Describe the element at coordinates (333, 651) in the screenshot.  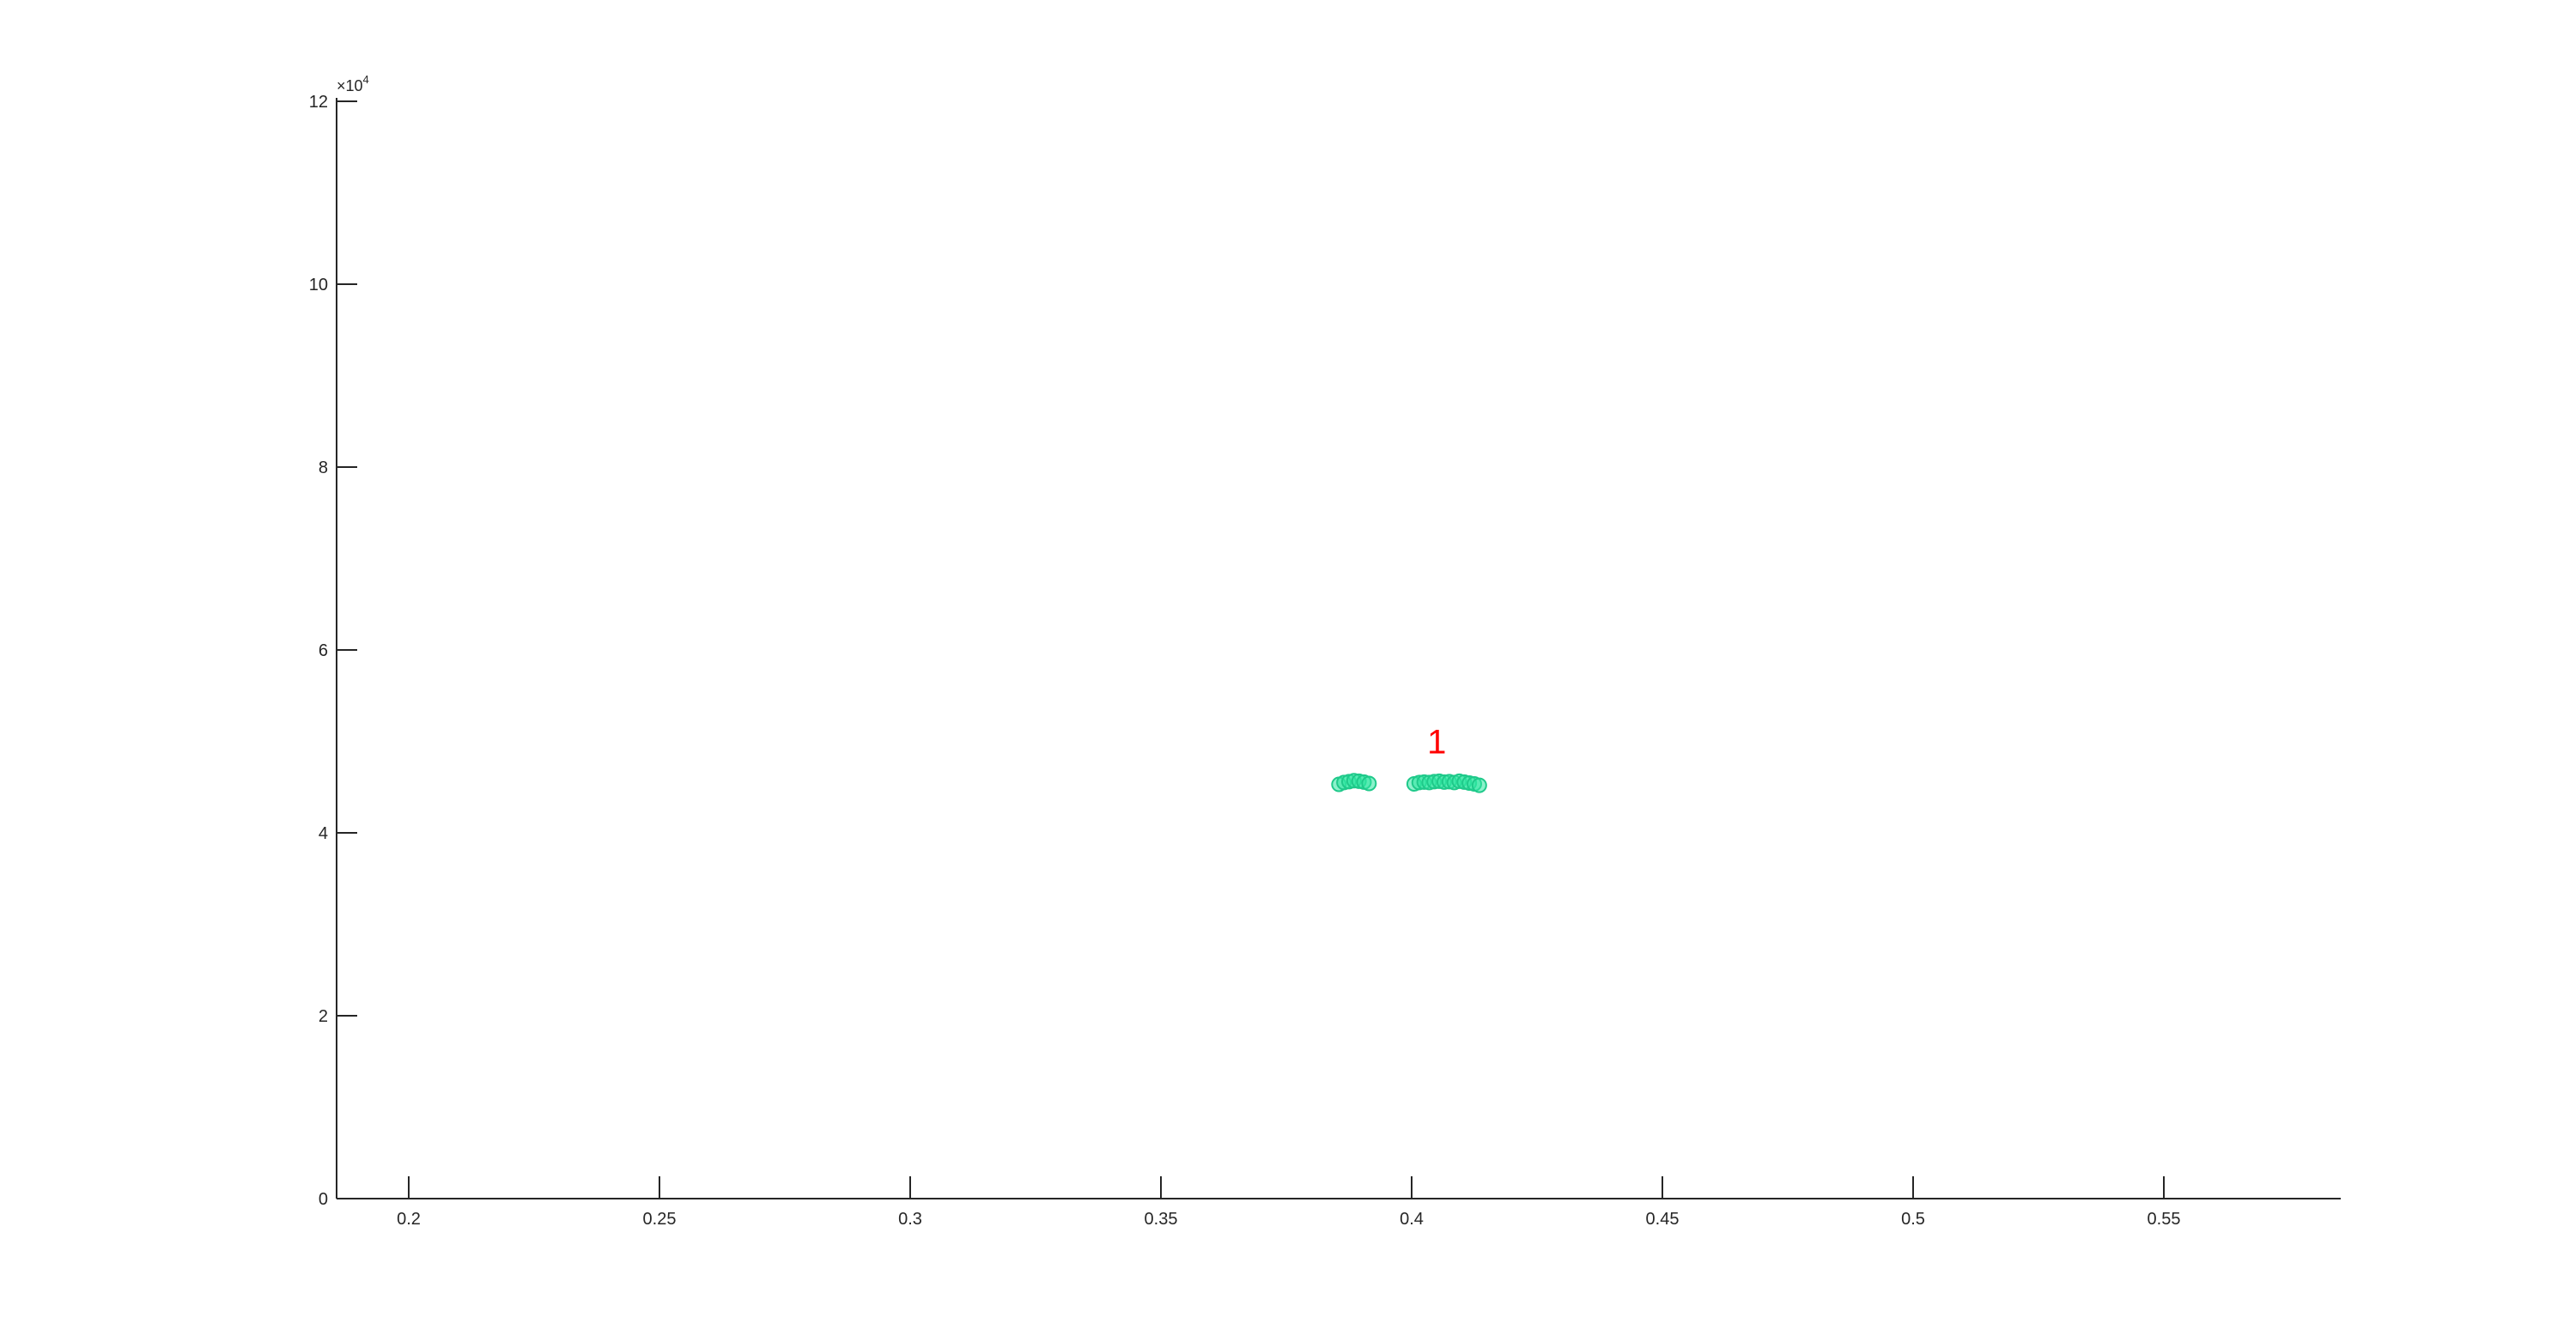
I see `y-ticks: 0 2 4 6 8 10 12` at that location.